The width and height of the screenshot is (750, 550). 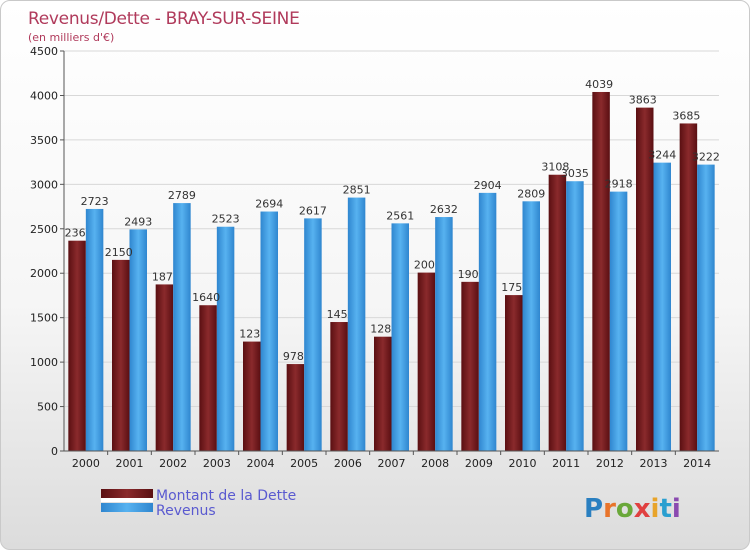 I want to click on chart-title: Revenus/Dette - BRAY-SUR-SEINE, so click(x=164, y=19).